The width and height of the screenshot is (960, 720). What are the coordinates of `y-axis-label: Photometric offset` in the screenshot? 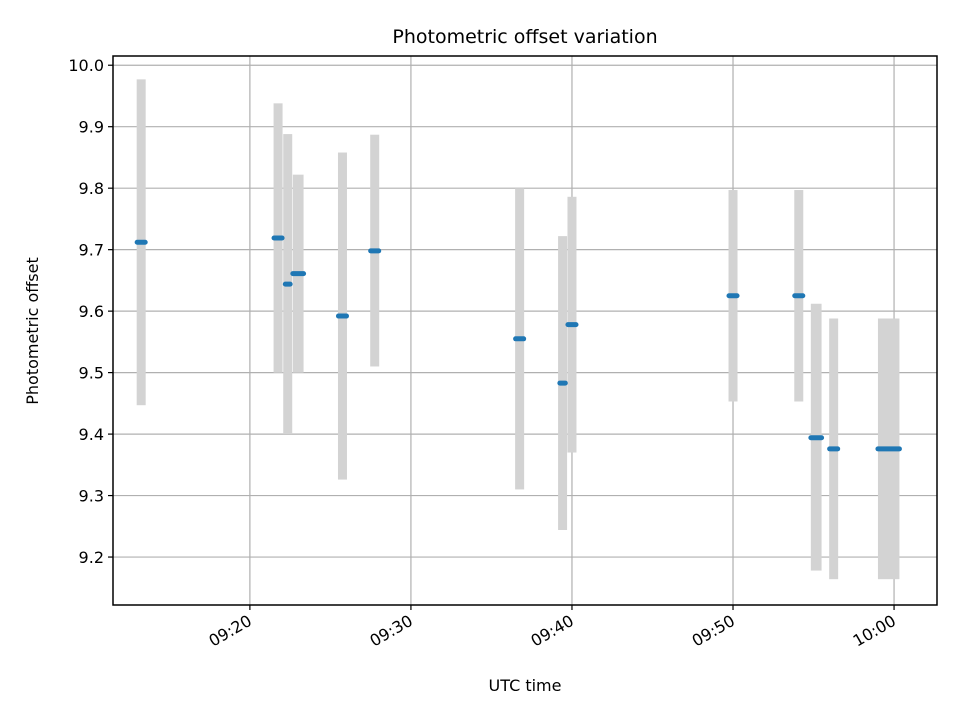 It's located at (32, 331).